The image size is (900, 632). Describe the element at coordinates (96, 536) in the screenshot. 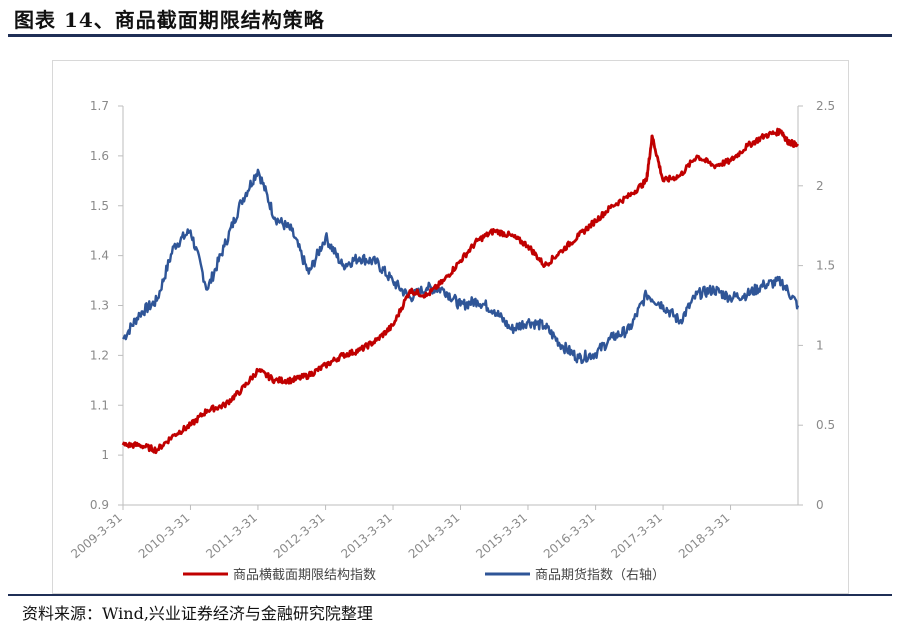

I see `x-tick-label: 2009-3-31` at that location.